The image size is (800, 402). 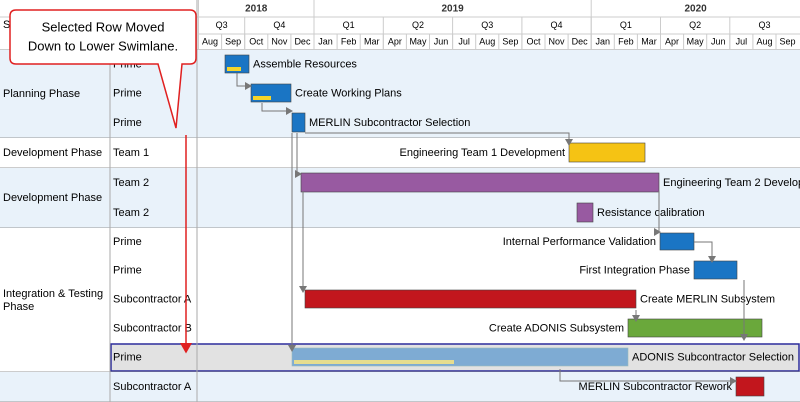 I want to click on task-label: MERLIN Subcontractor Selection, so click(x=389, y=123).